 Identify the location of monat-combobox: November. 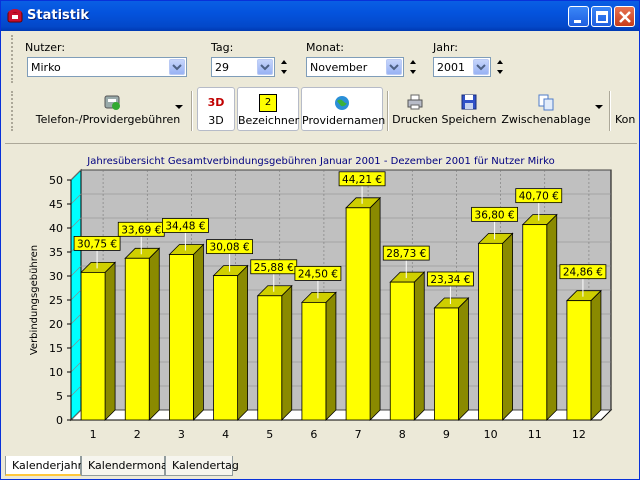
(355, 67).